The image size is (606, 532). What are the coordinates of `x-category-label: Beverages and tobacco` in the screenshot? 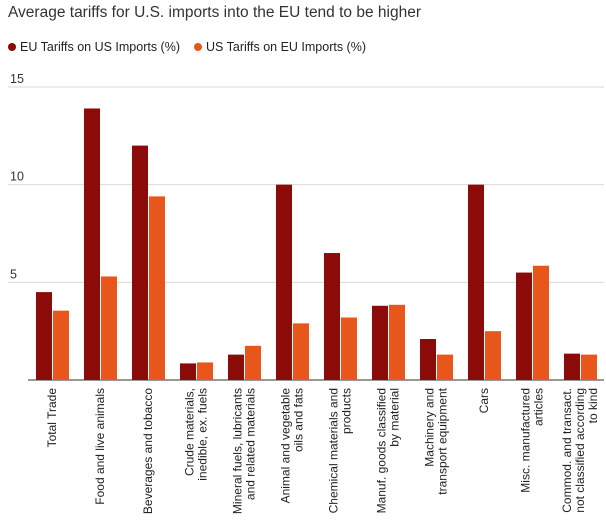 It's located at (148, 451).